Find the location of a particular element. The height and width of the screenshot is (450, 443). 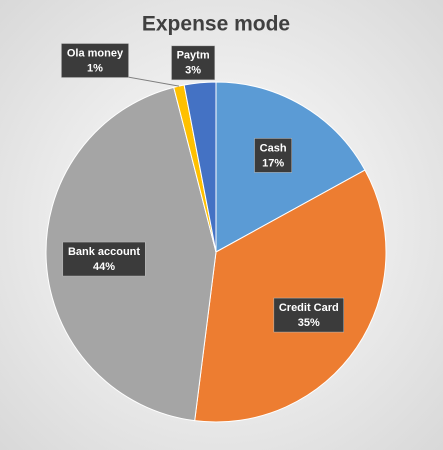

data-label: Ola money 1% is located at coordinates (95, 60).